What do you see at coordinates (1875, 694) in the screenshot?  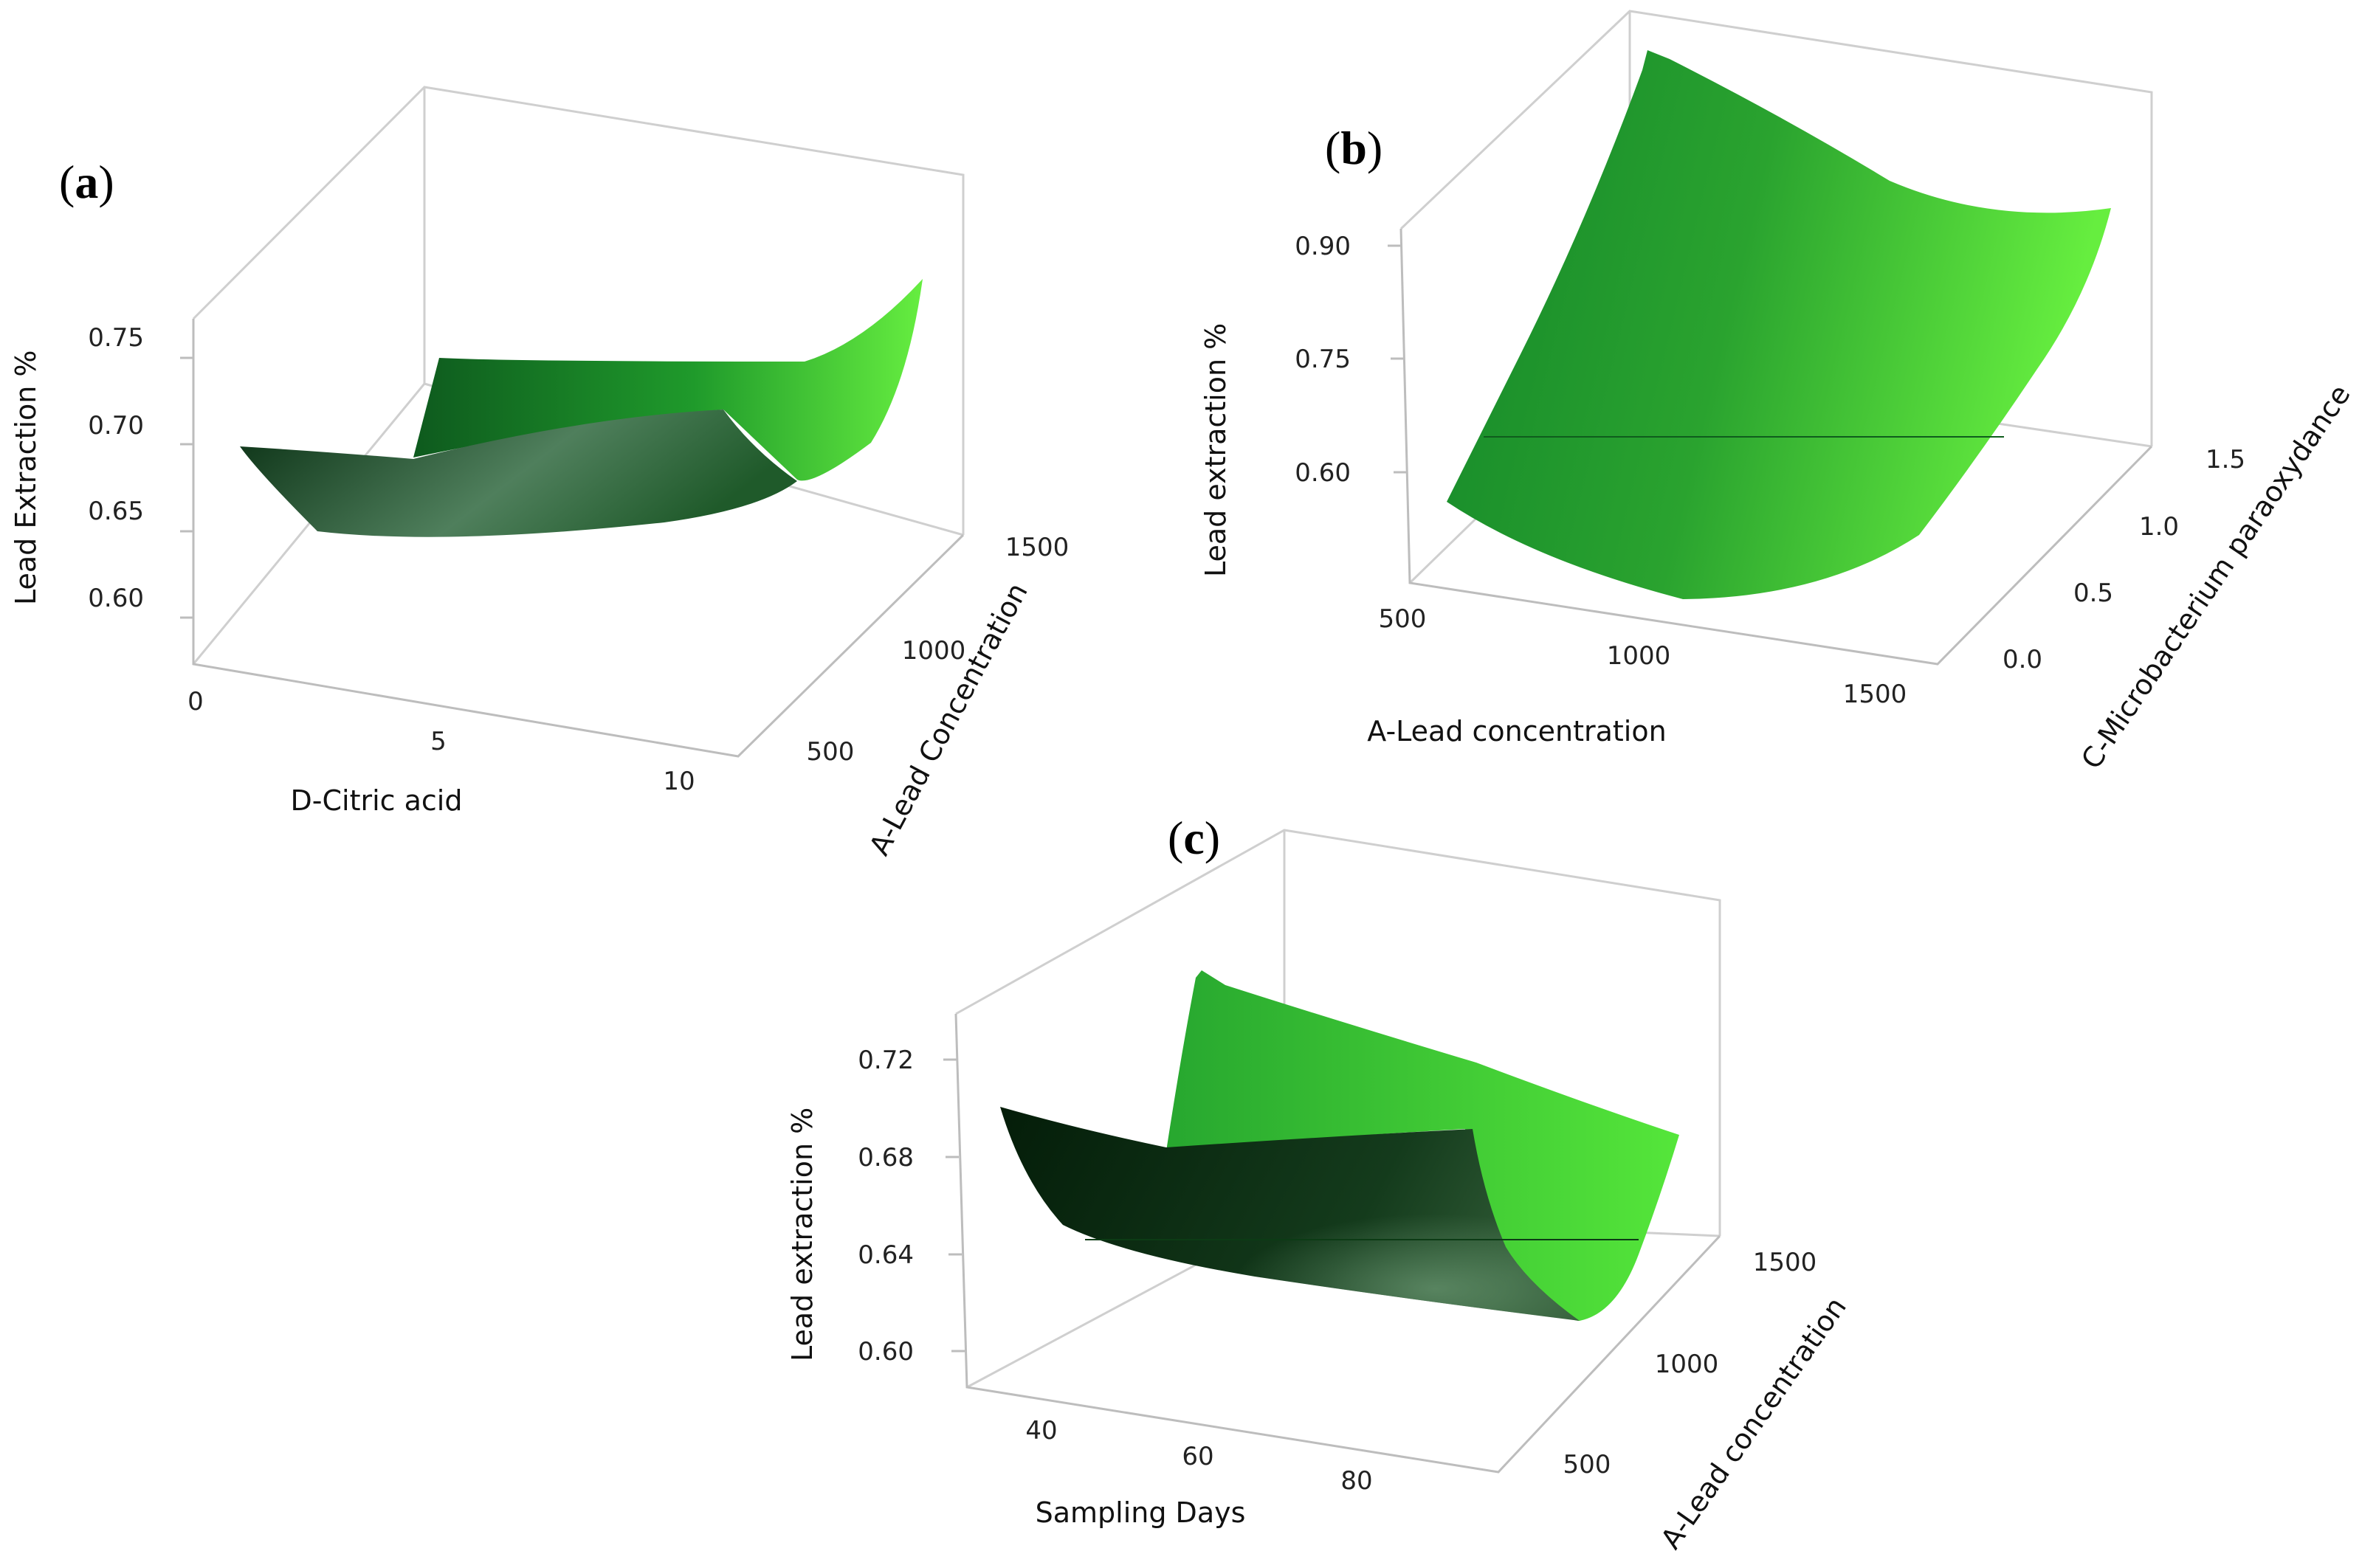 I see `panel-b-x-tick: 1500` at bounding box center [1875, 694].